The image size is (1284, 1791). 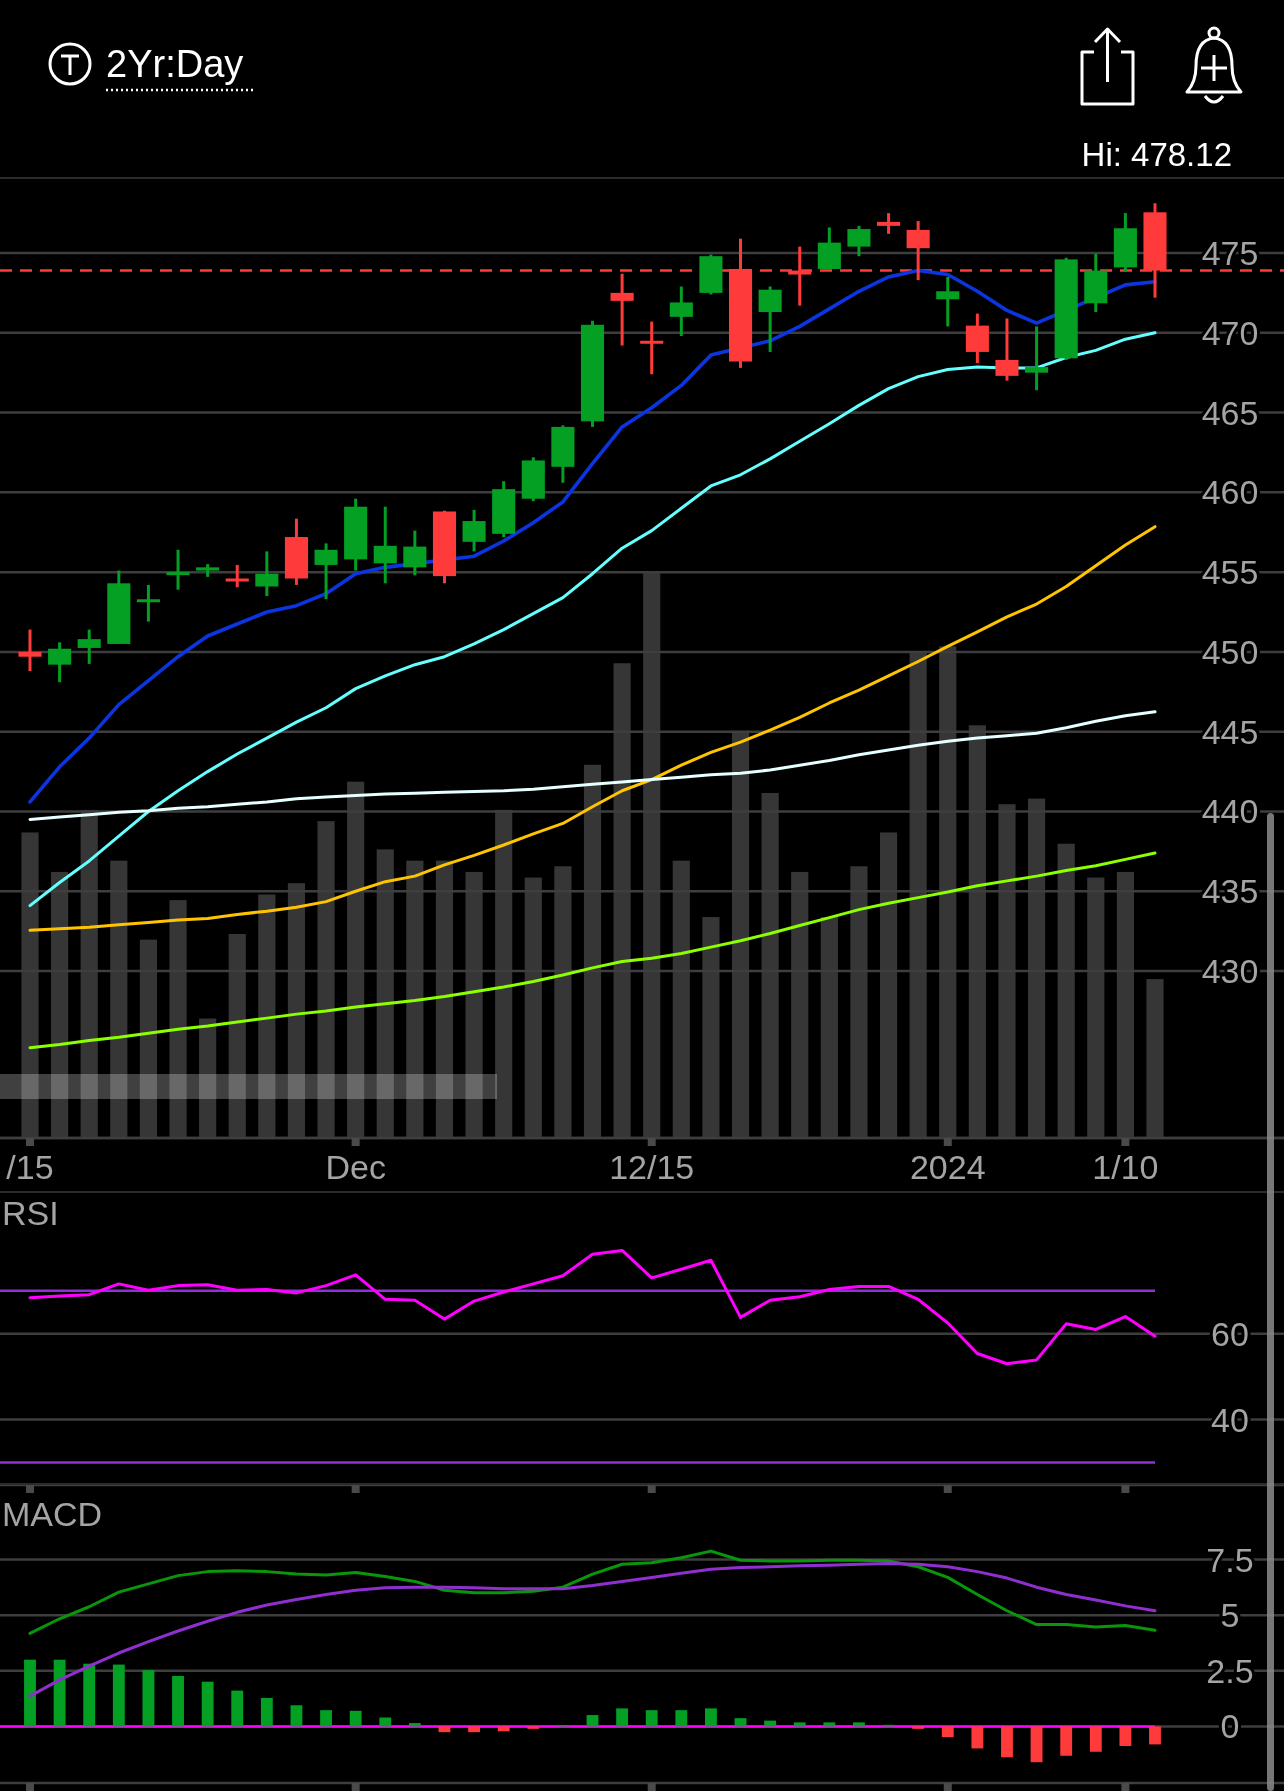 I want to click on y-tick-label: 60, so click(x=1230, y=1333).